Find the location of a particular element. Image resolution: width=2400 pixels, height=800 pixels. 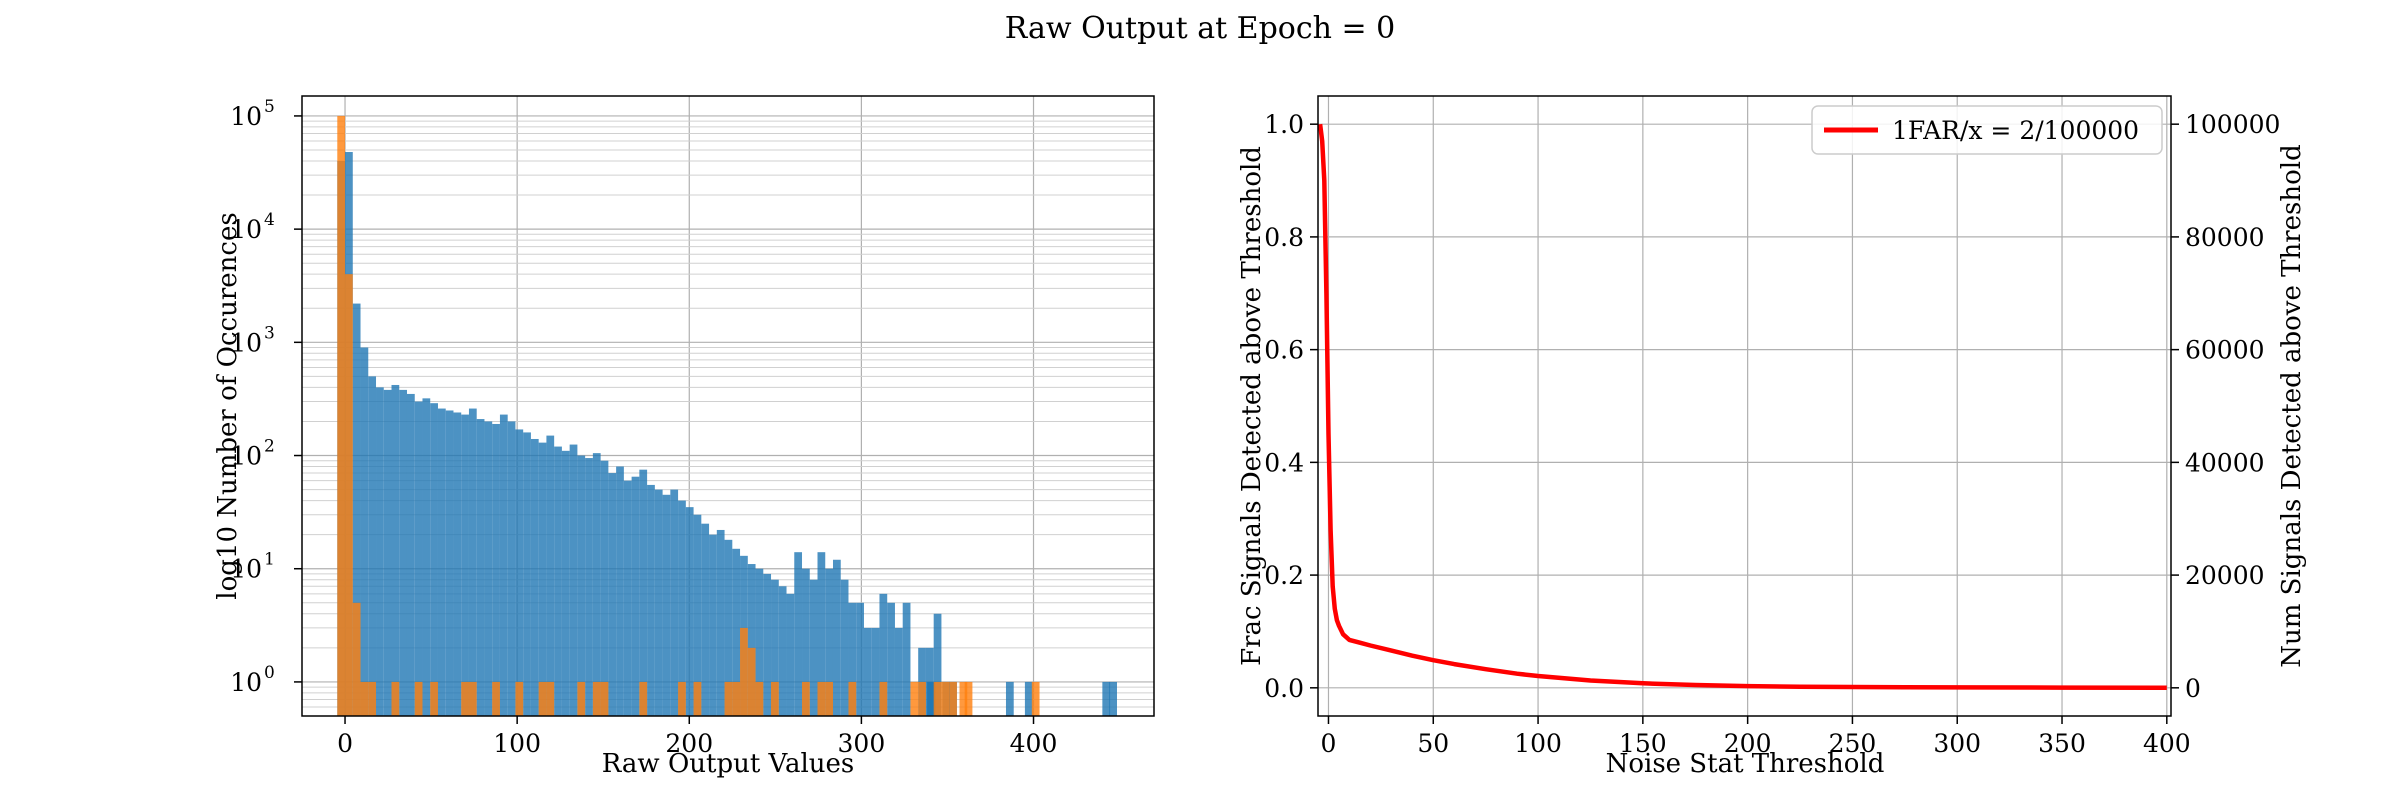

histogram-x-tick-label: 400 is located at coordinates (1034, 743).